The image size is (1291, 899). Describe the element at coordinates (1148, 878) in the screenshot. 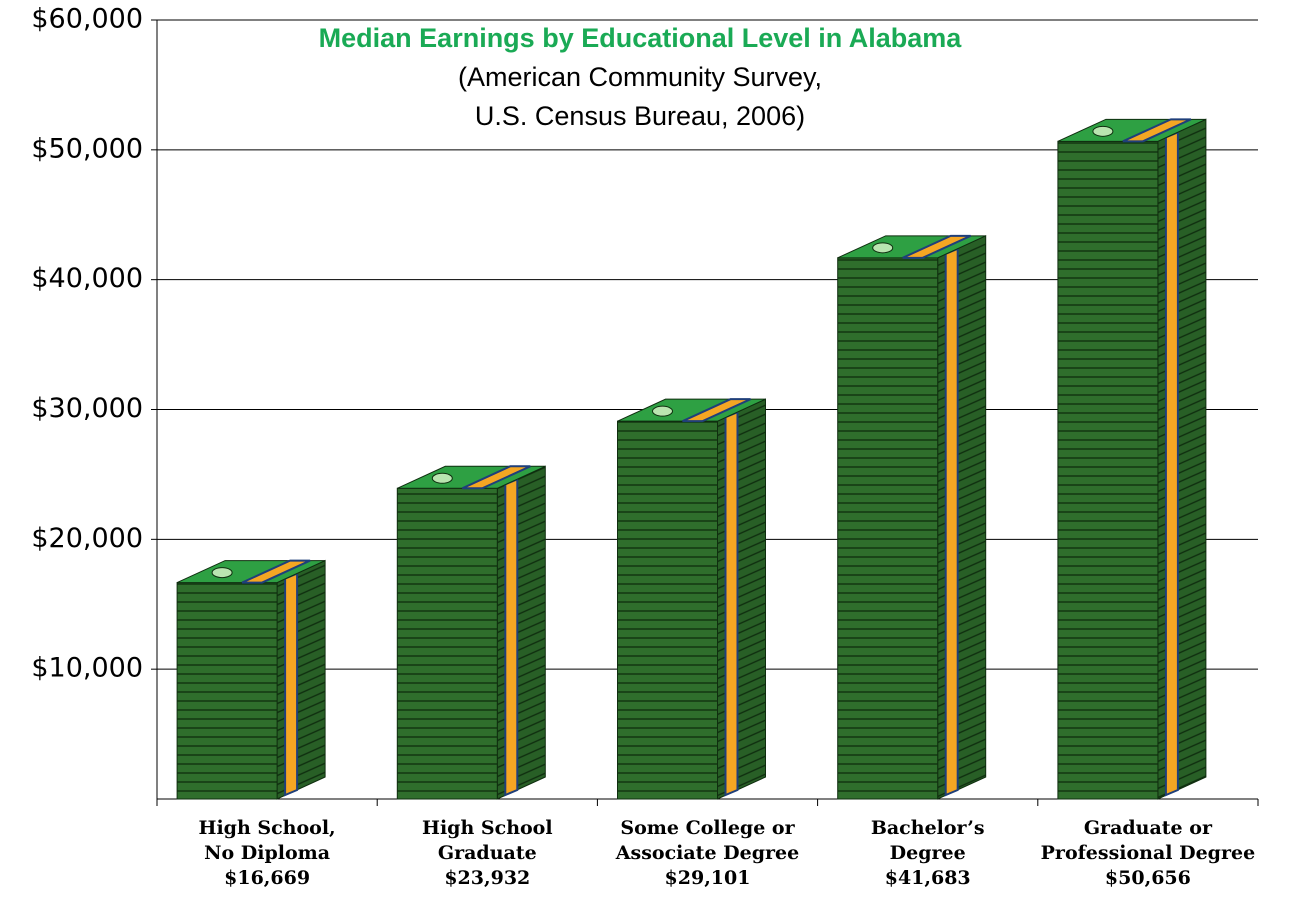

I see `value-label: $50,656` at that location.